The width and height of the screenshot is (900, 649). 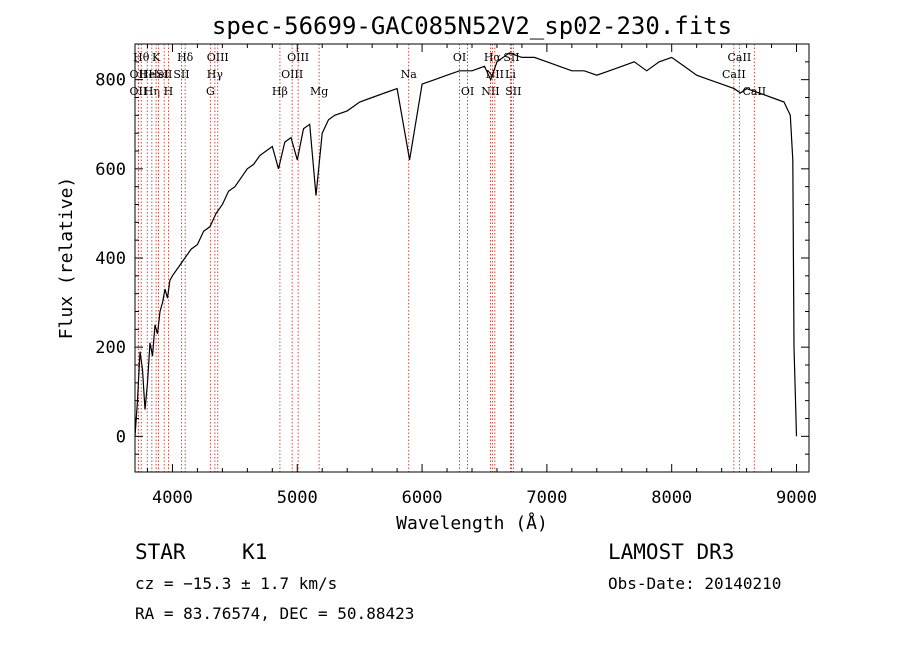 What do you see at coordinates (156, 57) in the screenshot?
I see `line-marker-label: K` at bounding box center [156, 57].